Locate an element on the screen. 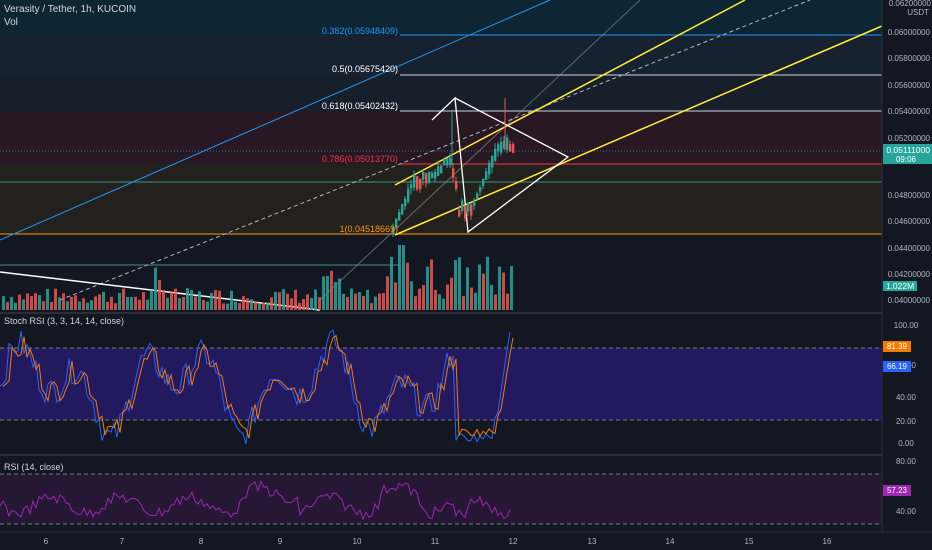 Image resolution: width=932 pixels, height=550 pixels. price-tick: 0.05800000 is located at coordinates (909, 58).